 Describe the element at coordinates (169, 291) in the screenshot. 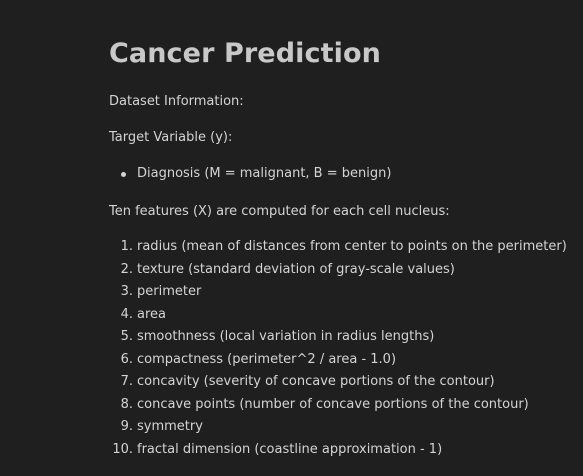

I see `feature-text: perimeter` at that location.